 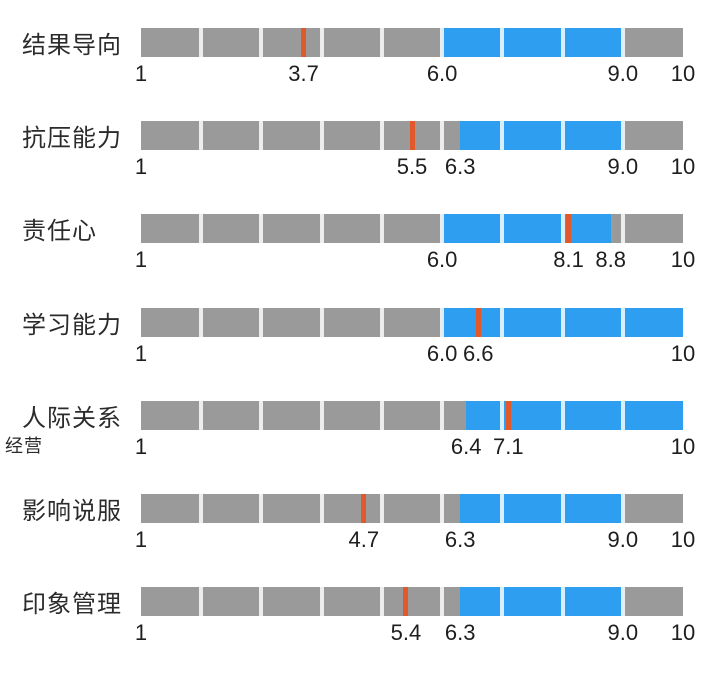 What do you see at coordinates (360, 74) in the screenshot?
I see `chart-row: 结果导向 1 3.7 6.0 9.0 10` at bounding box center [360, 74].